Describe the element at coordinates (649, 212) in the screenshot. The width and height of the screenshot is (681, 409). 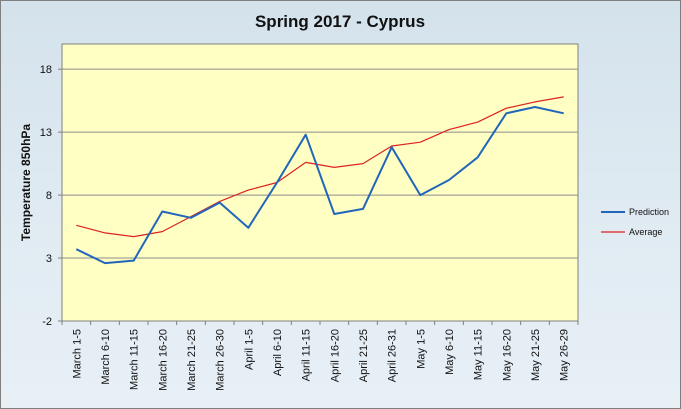
I see `legend-label-prediction: Prediction` at that location.